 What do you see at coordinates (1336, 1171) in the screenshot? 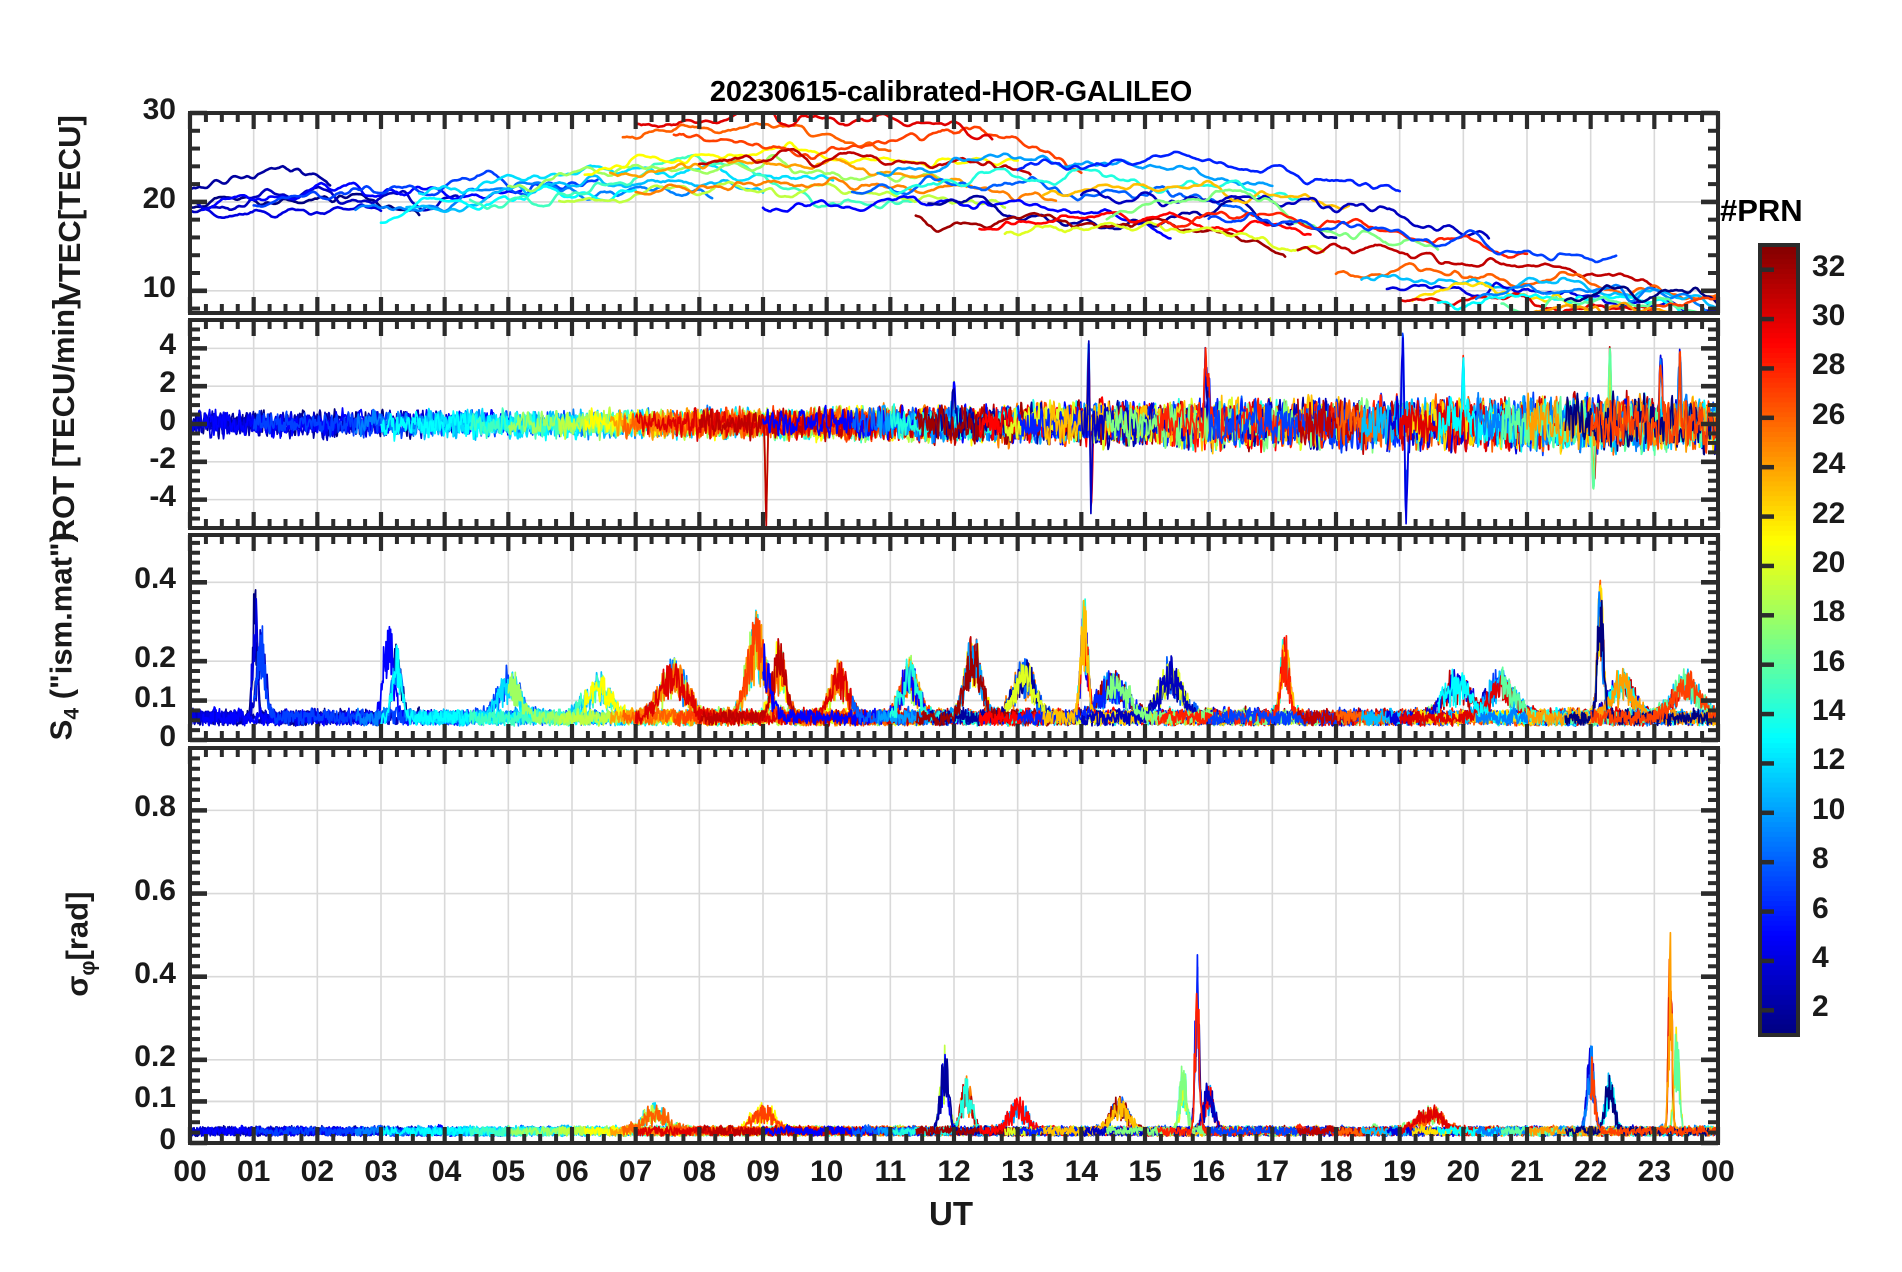
I see `x-tick-label: 18` at bounding box center [1336, 1171].